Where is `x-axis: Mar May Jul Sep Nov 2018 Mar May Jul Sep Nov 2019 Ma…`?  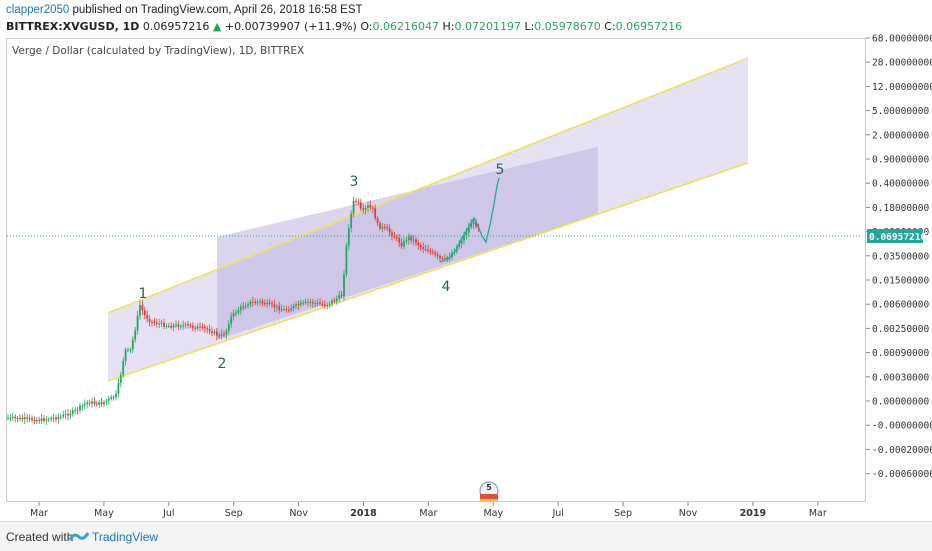 x-axis: Mar May Jul Sep Nov 2018 Mar May Jul Sep Nov 2019 Ma… is located at coordinates (428, 510).